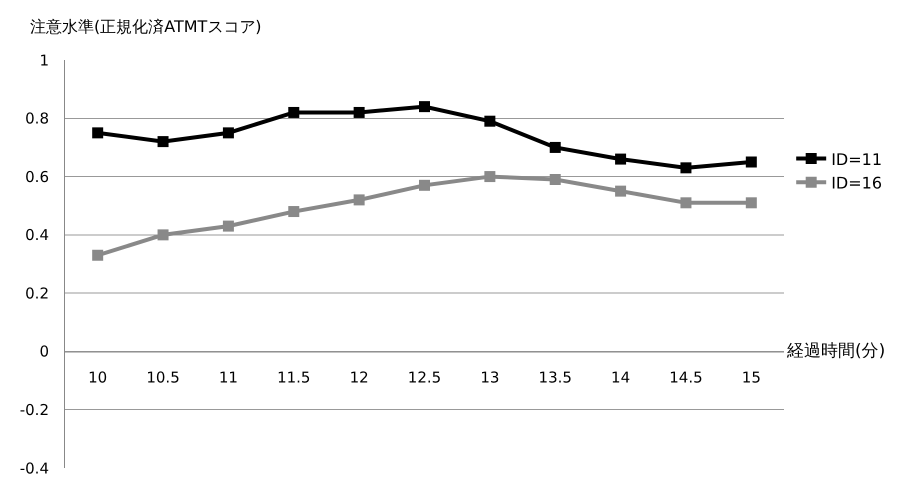 This screenshot has width=914, height=489. Describe the element at coordinates (44, 60) in the screenshot. I see `y-tick-label: 1` at that location.